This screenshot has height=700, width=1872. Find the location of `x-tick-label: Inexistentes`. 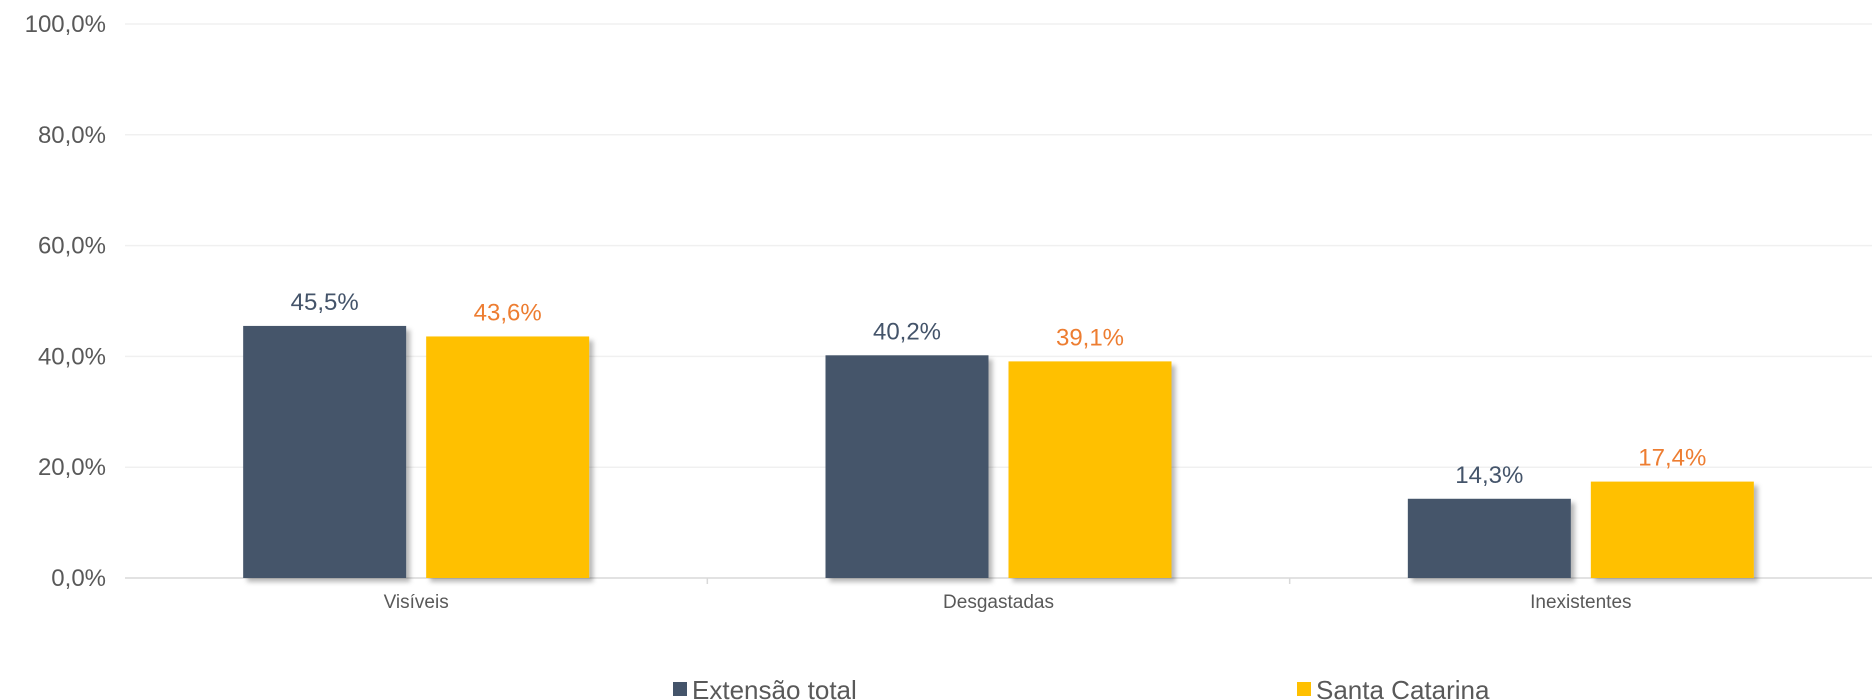

x-tick-label: Inexistentes is located at coordinates (1580, 602).